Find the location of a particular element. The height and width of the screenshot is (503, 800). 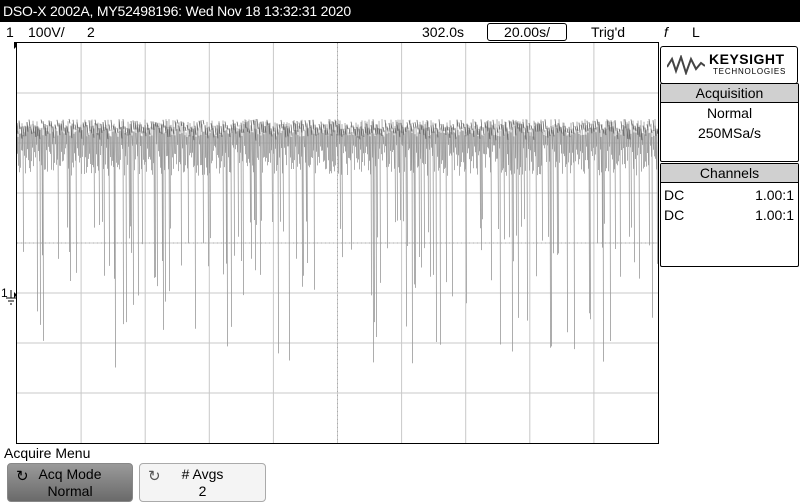

trigger-source: L is located at coordinates (696, 32).